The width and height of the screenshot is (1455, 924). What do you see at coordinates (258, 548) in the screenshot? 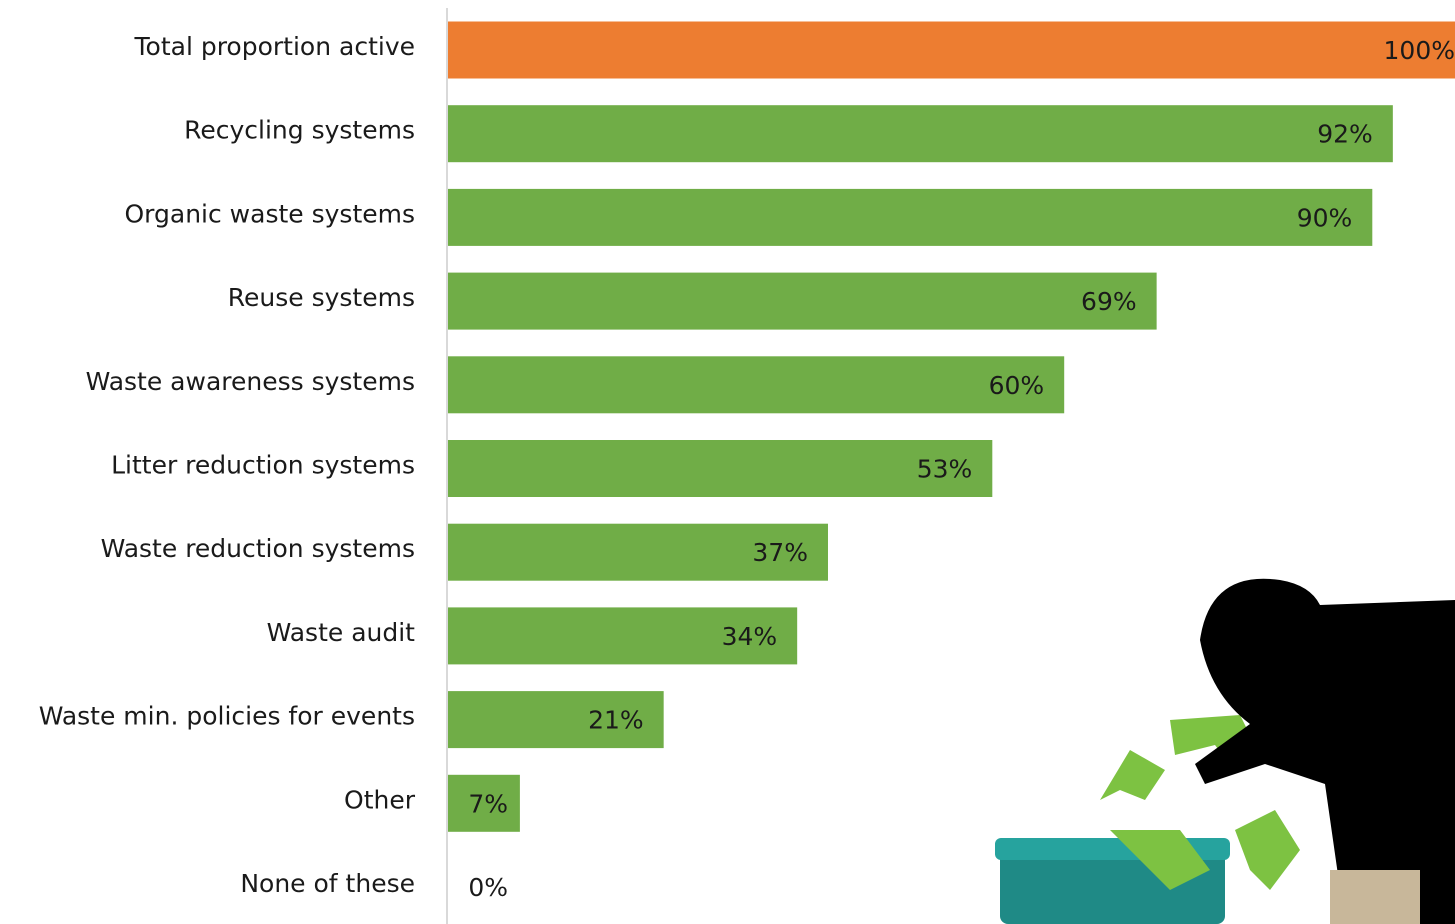
I see `category-label: Waste reduction systems` at bounding box center [258, 548].